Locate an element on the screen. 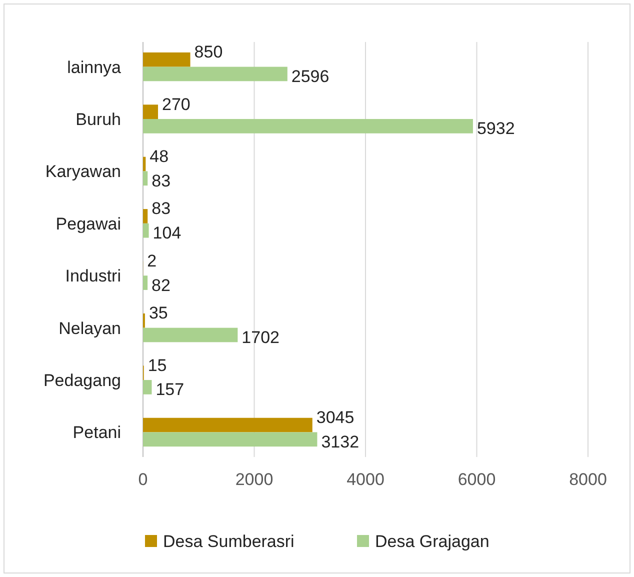 This screenshot has height=577, width=634. data-label: 35 is located at coordinates (158, 313).